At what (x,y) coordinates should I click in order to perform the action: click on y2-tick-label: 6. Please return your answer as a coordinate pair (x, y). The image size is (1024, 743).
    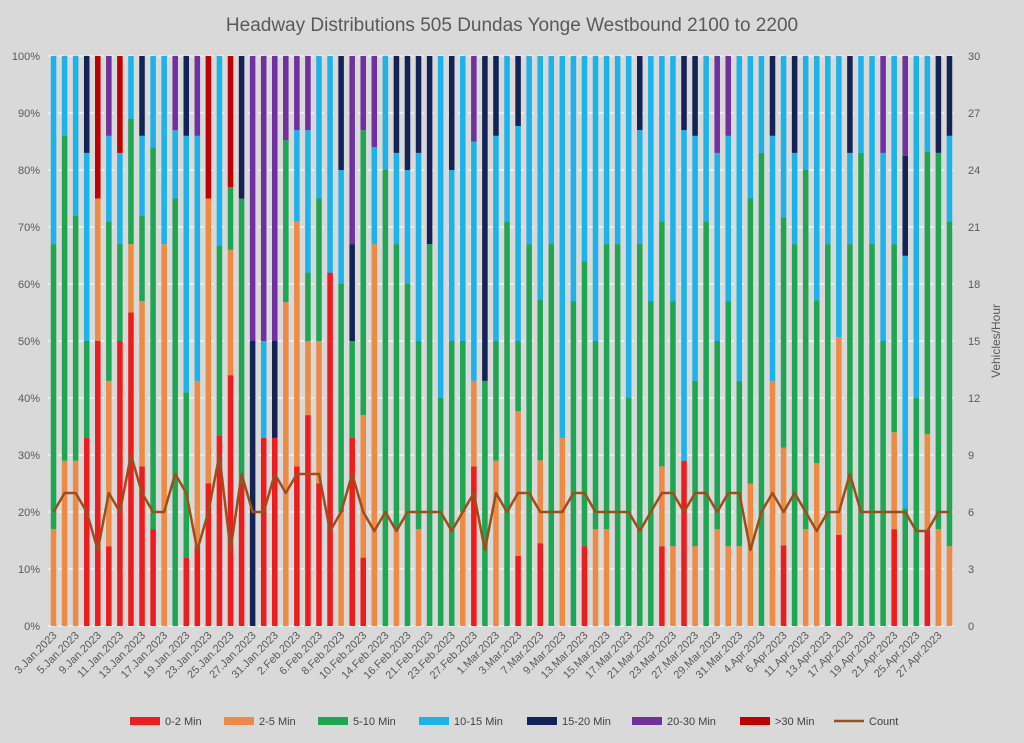
    Looking at the image, I should click on (971, 513).